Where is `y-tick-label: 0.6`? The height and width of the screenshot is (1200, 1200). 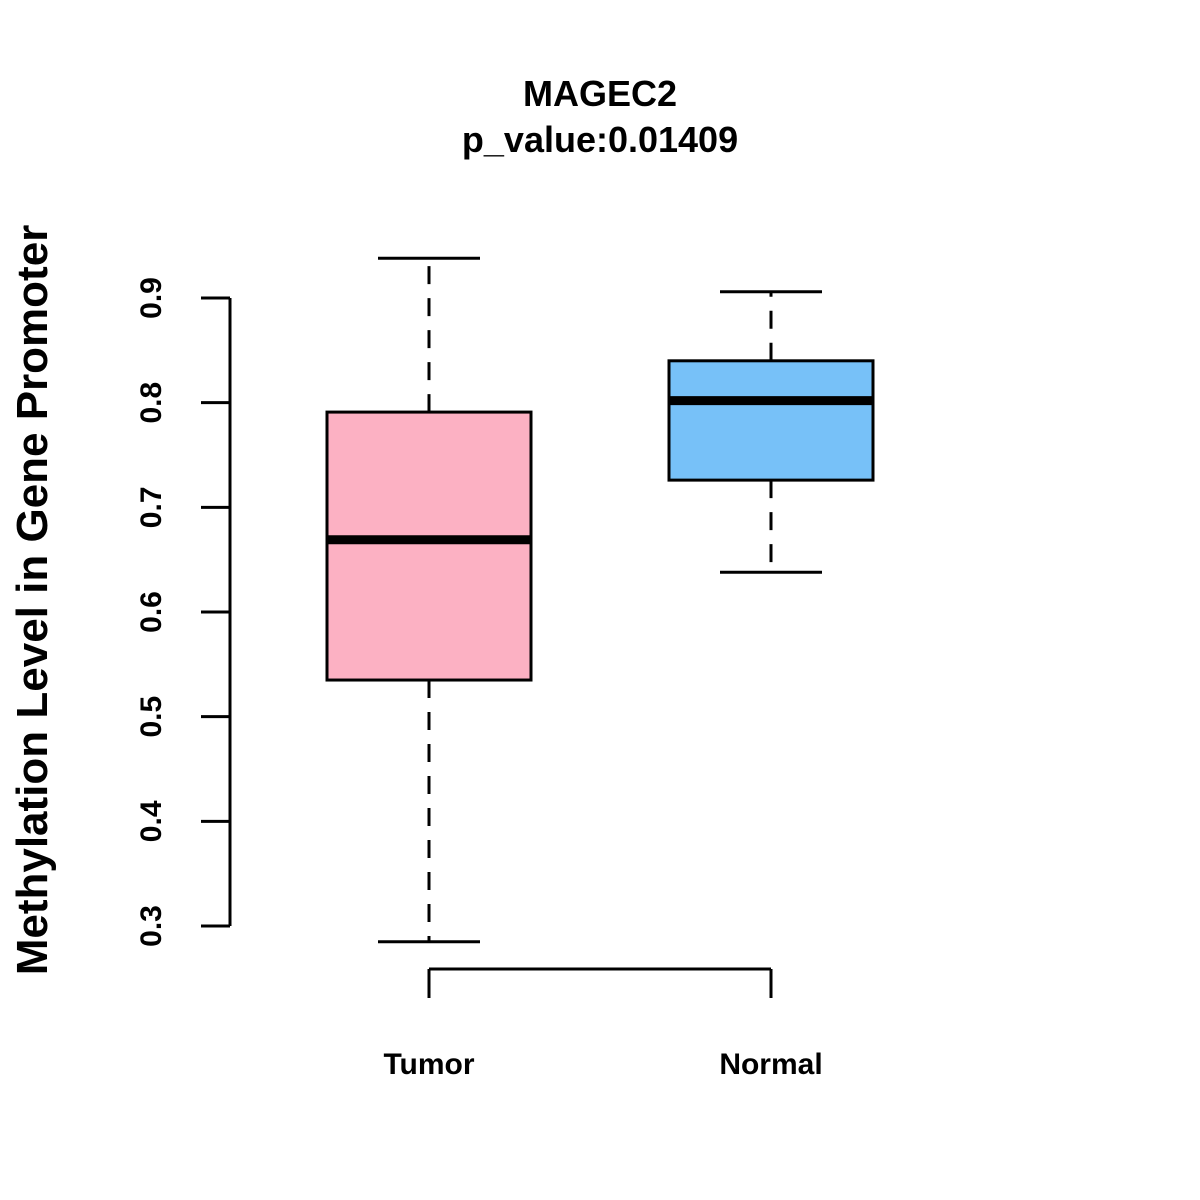
y-tick-label: 0.6 is located at coordinates (151, 612).